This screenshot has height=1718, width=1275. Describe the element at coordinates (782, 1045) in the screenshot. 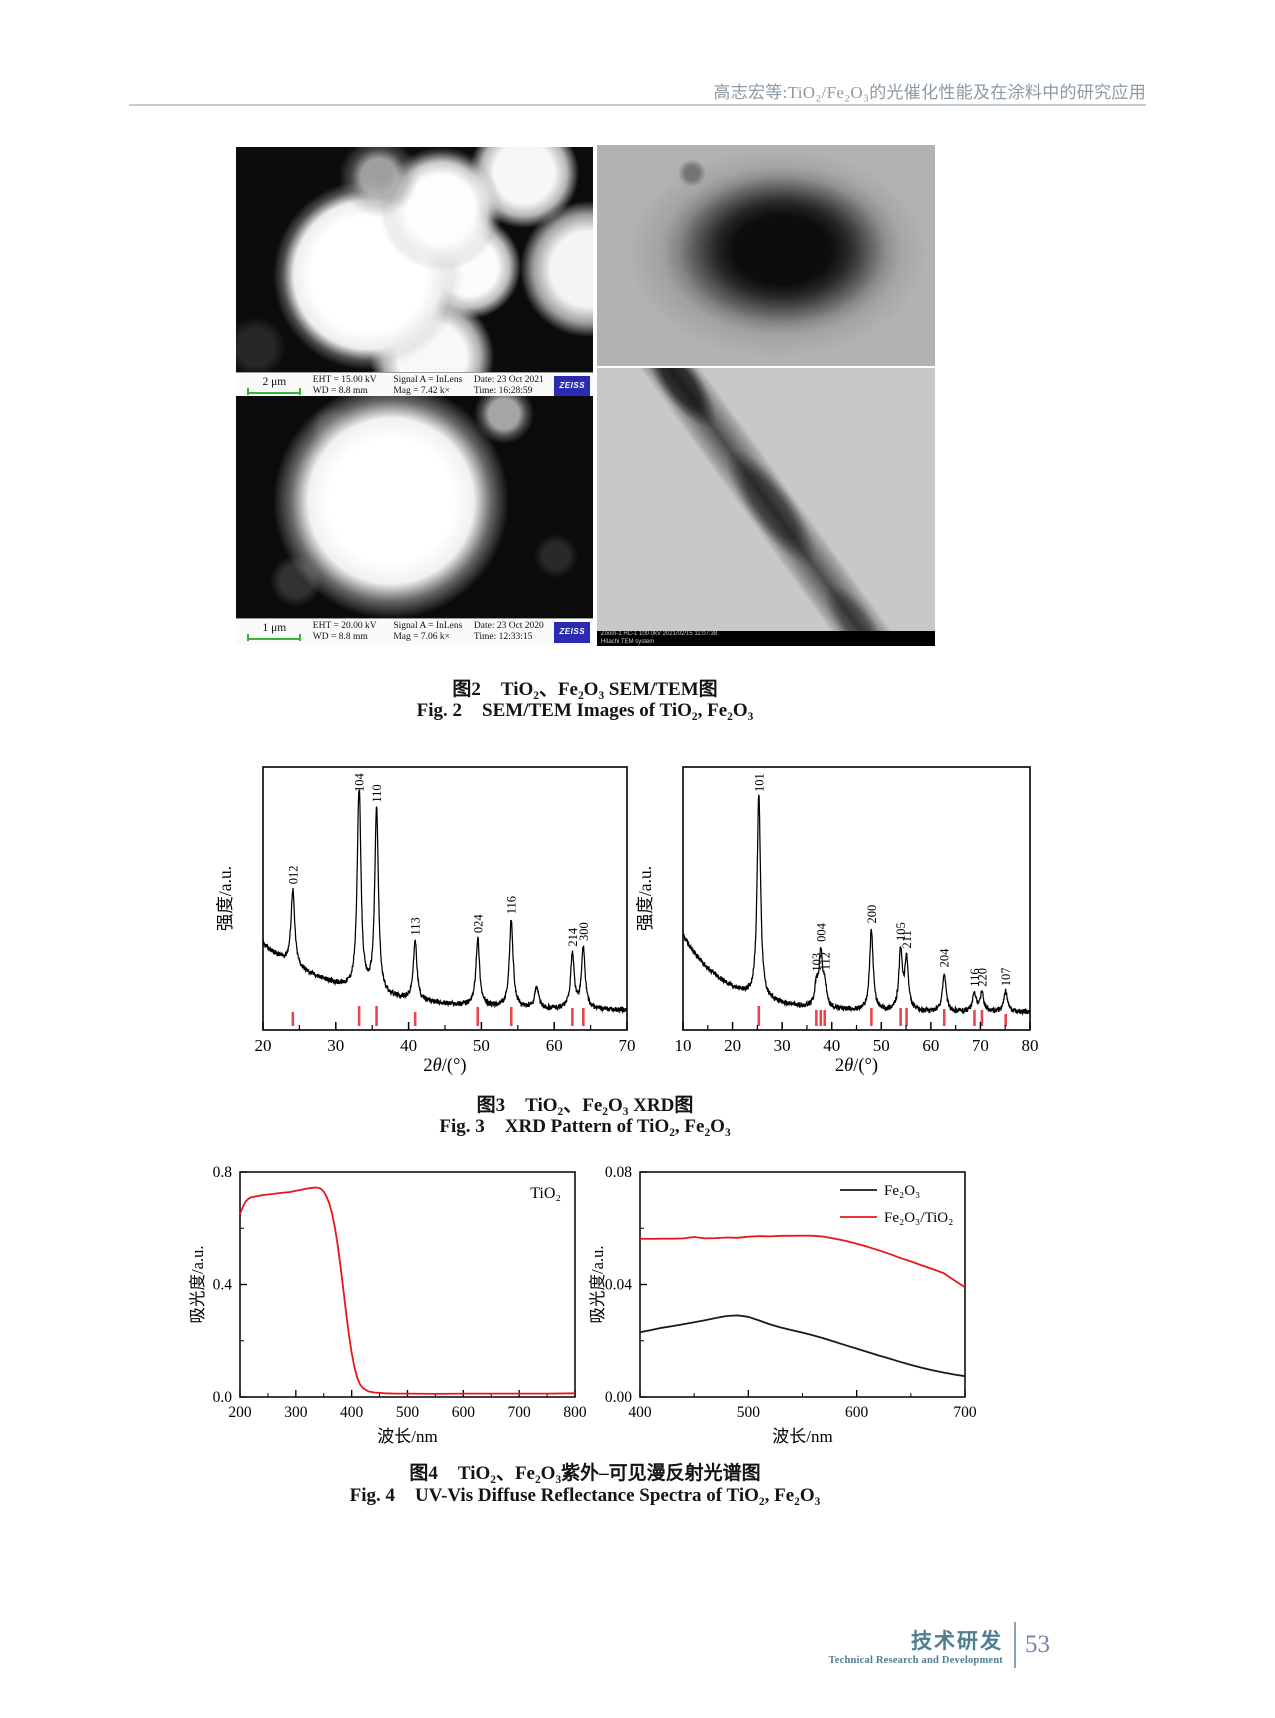

I see `svg-text: 30` at that location.